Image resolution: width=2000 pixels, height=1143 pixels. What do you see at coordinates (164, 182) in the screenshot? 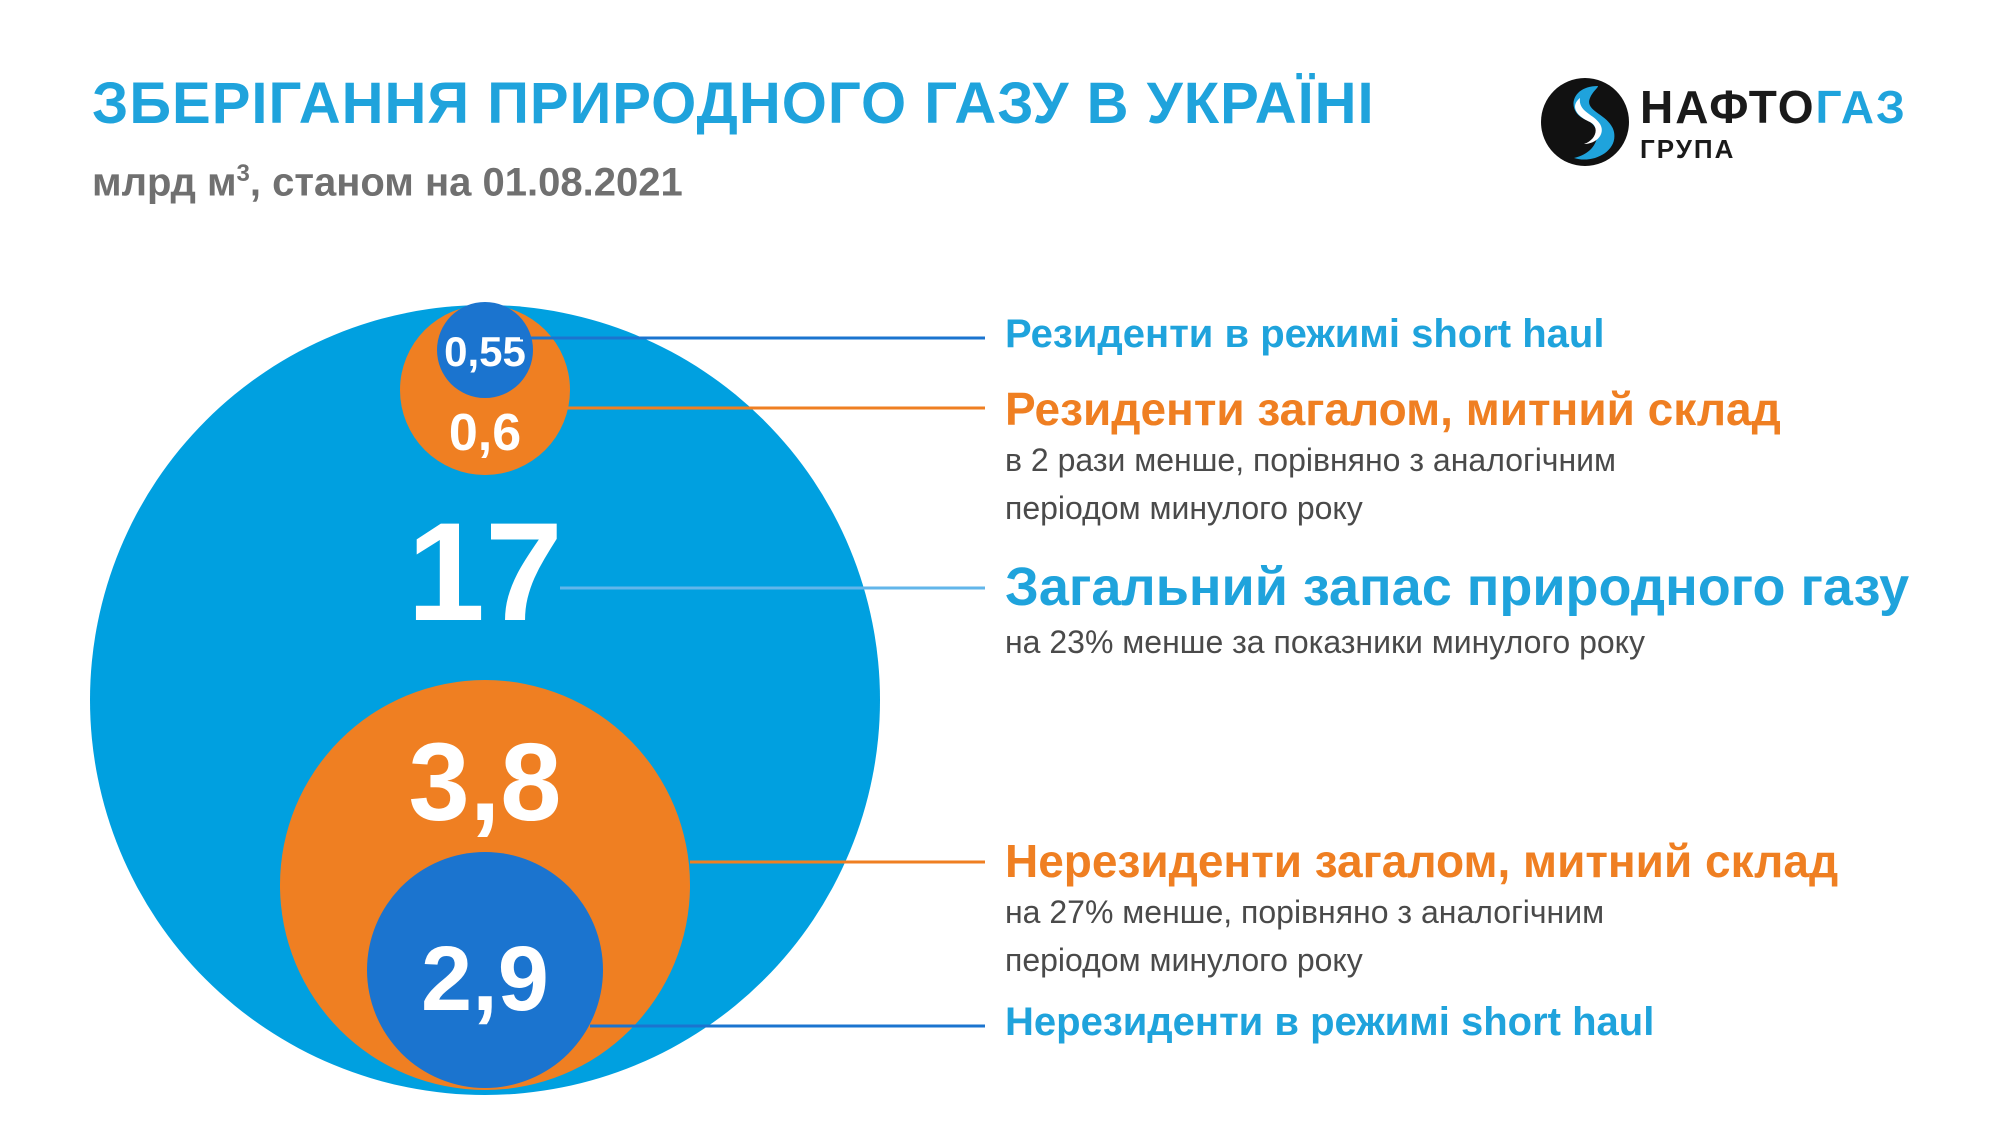
I see `subtitle-unit: млрд м` at bounding box center [164, 182].